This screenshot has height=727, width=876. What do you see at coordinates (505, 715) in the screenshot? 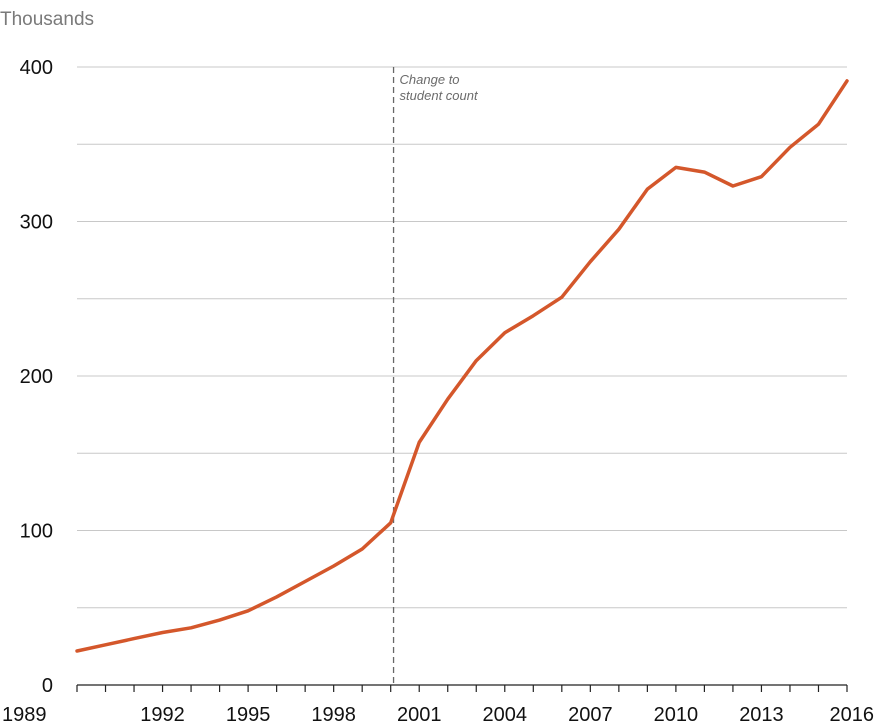
I see `x-tick-label: 2004` at bounding box center [505, 715].